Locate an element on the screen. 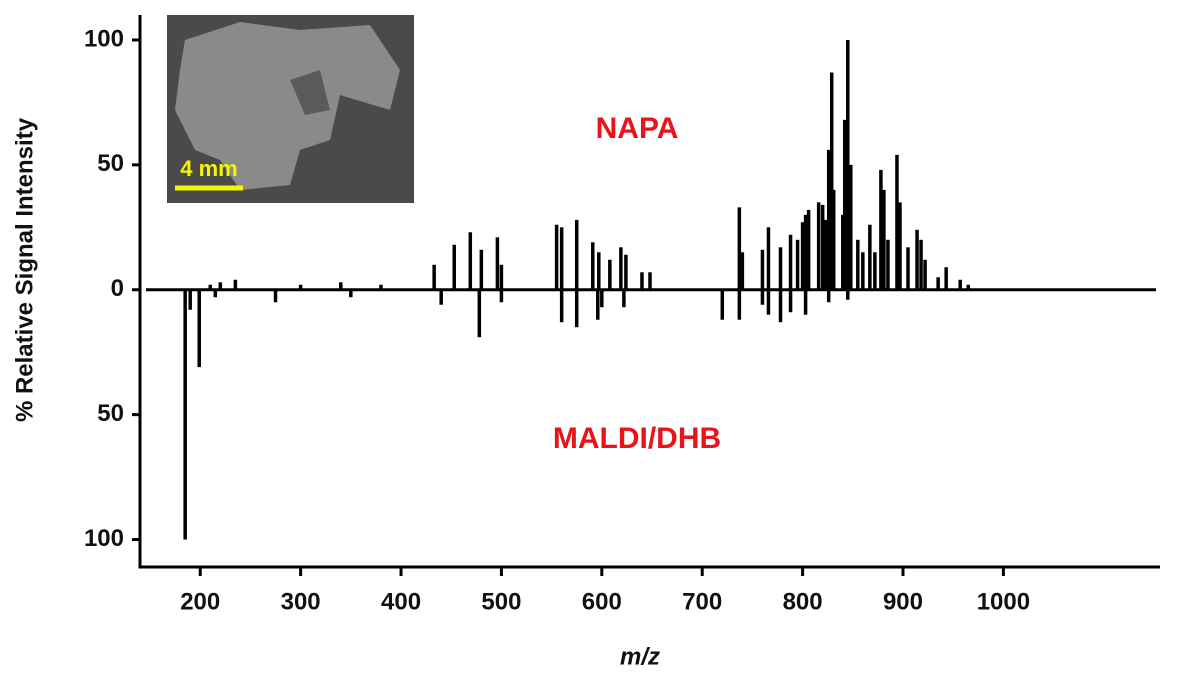  inset-scale-label: 4 mm is located at coordinates (208, 168).